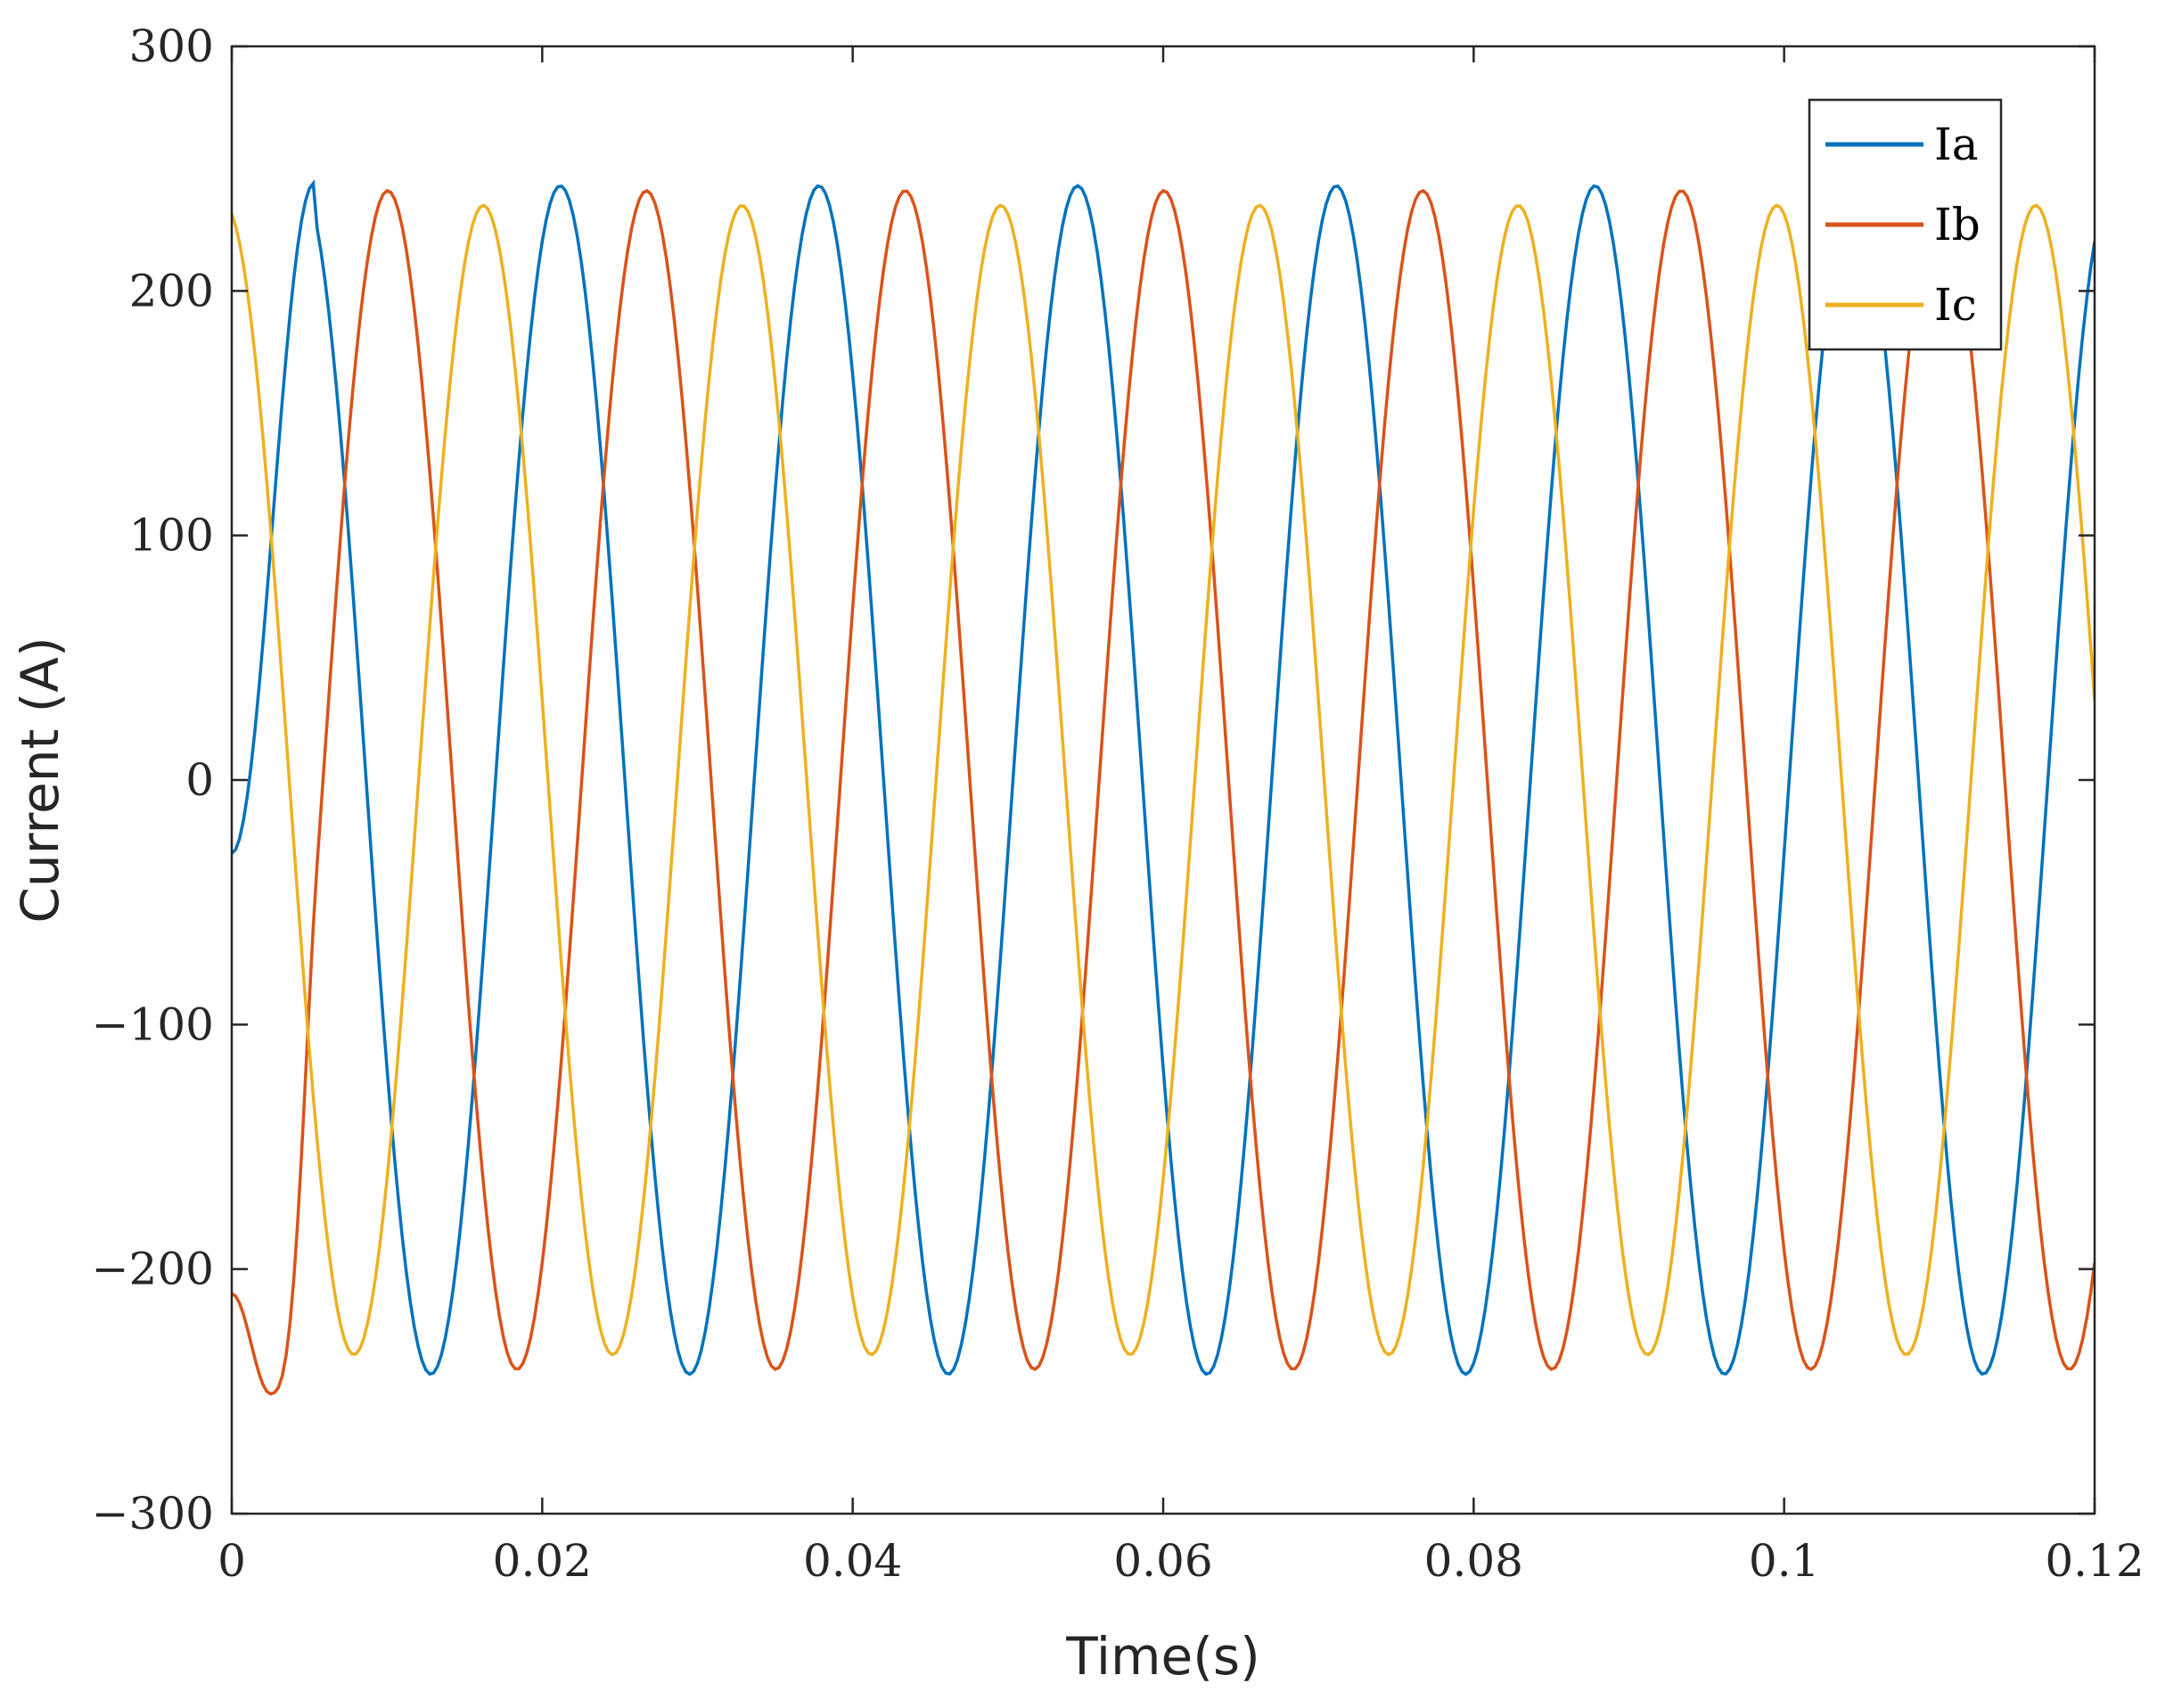 This screenshot has height=1708, width=2157. Describe the element at coordinates (1955, 305) in the screenshot. I see `legend-label-ic: Ic` at that location.